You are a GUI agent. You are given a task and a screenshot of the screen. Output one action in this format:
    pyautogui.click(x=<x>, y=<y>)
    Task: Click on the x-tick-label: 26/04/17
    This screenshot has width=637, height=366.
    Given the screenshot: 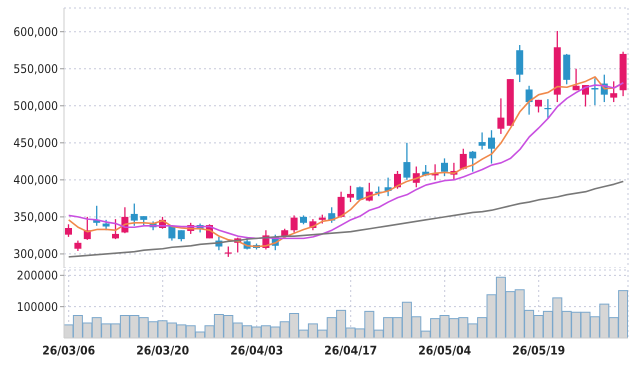 What is the action you would take?
    pyautogui.click(x=351, y=351)
    